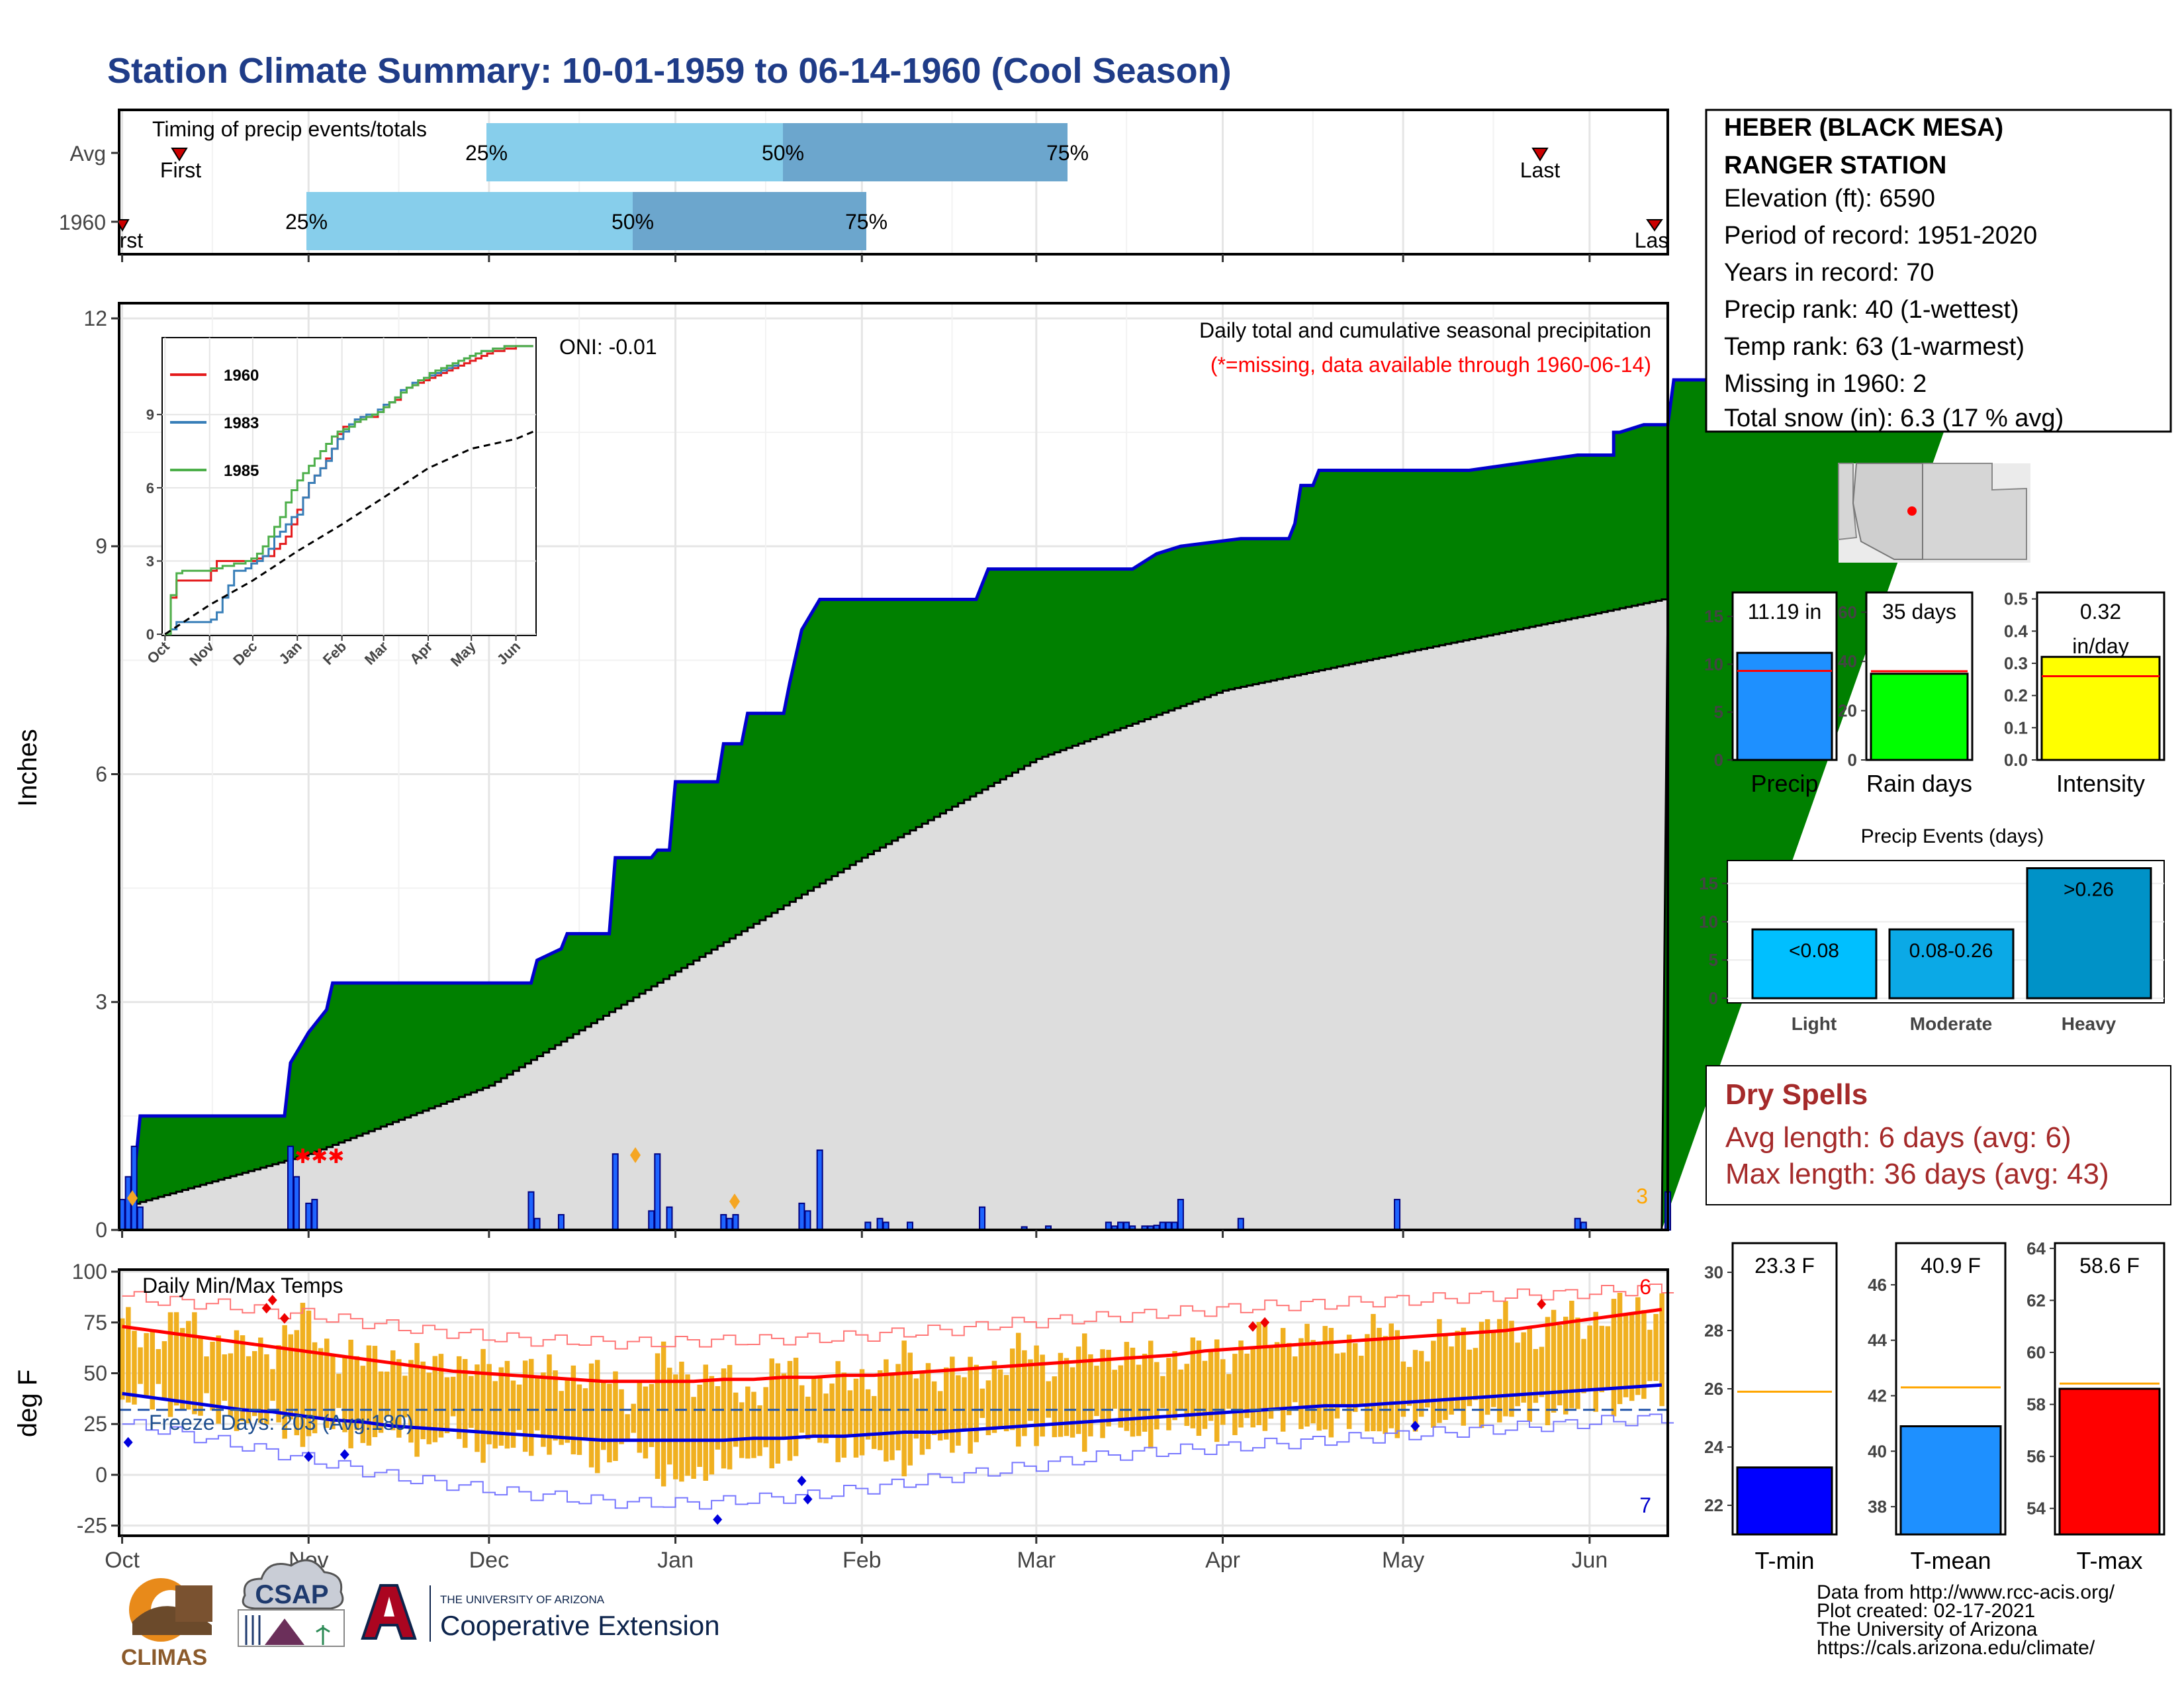 The image size is (2184, 1688). What do you see at coordinates (284, 1631) in the screenshot?
I see `csap-mountain` at bounding box center [284, 1631].